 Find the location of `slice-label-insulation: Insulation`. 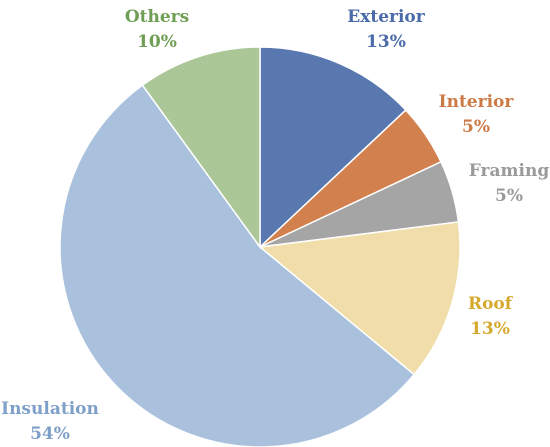

slice-label-insulation: Insulation is located at coordinates (50, 409).